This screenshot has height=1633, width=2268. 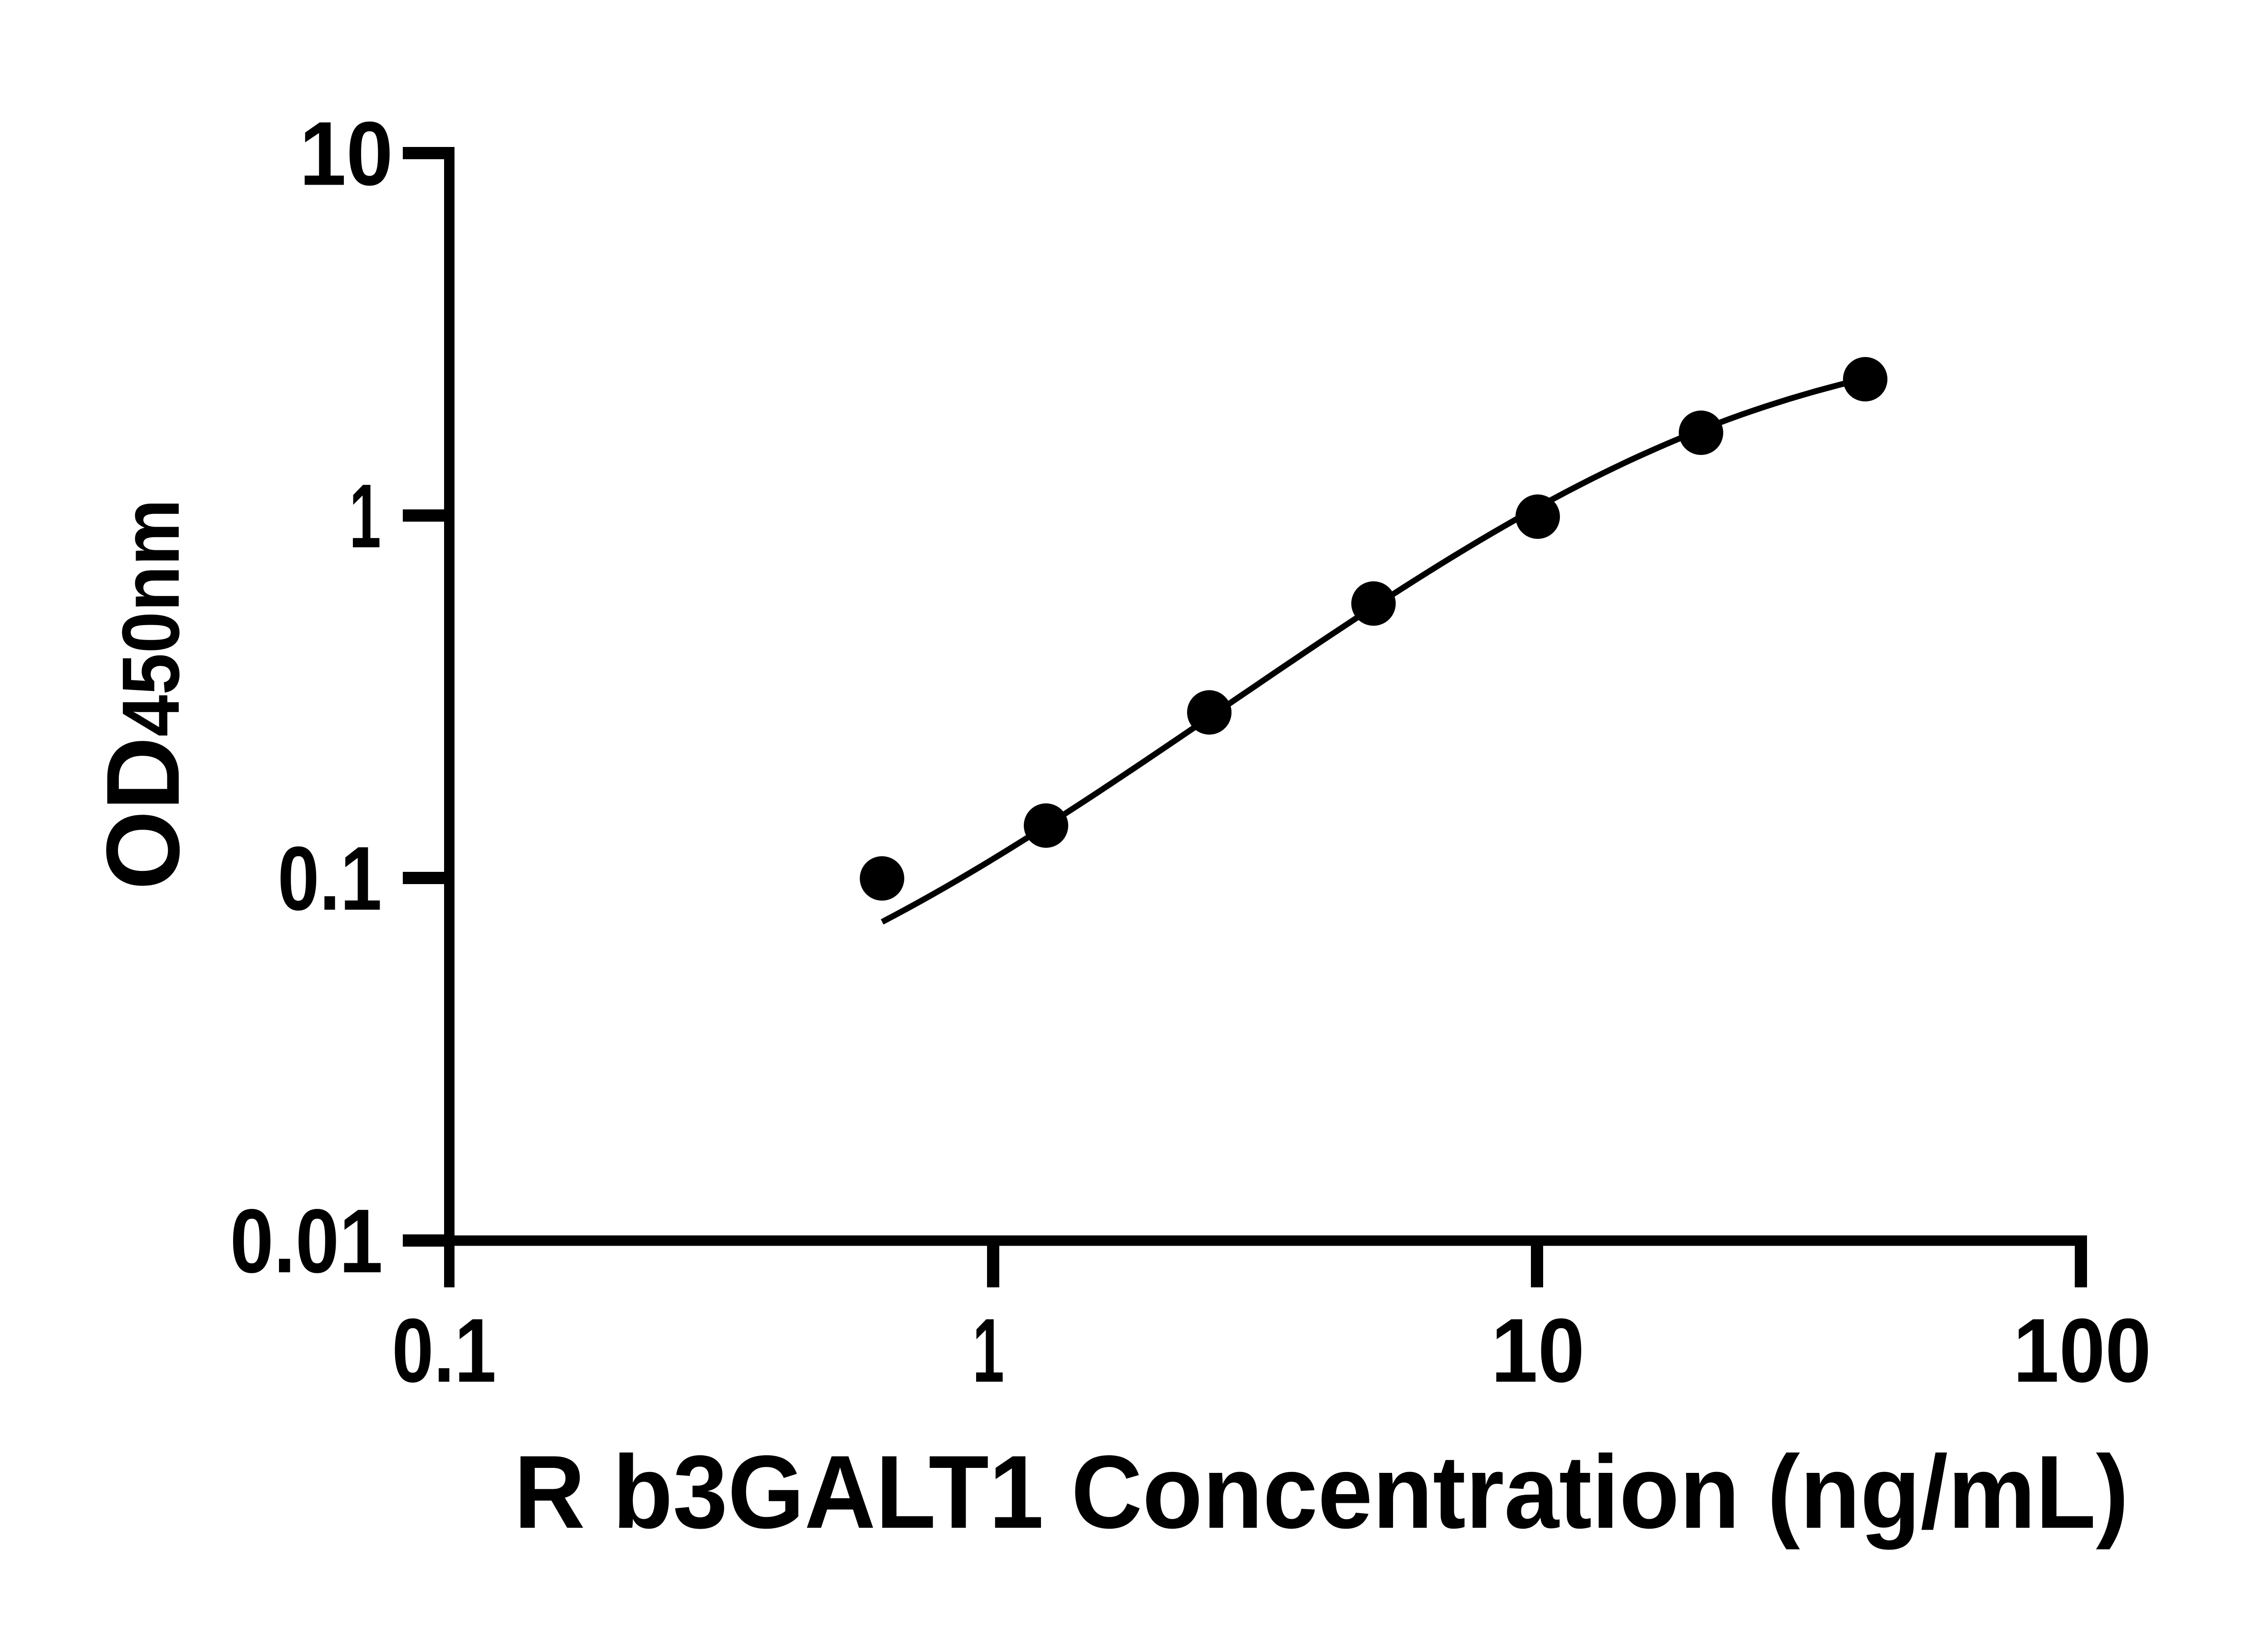 I want to click on svg-text: 0.01, so click(x=306, y=1241).